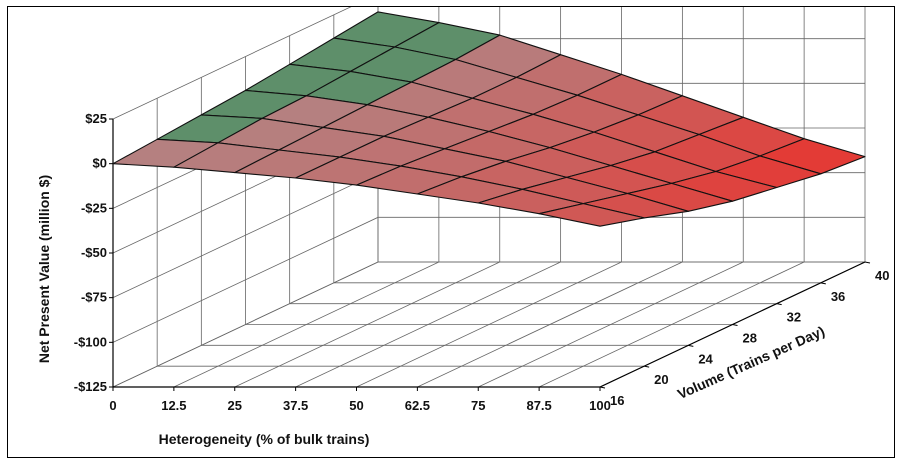 This screenshot has height=466, width=904. What do you see at coordinates (295, 405) in the screenshot?
I see `x-tick-label: 37.5` at bounding box center [295, 405].